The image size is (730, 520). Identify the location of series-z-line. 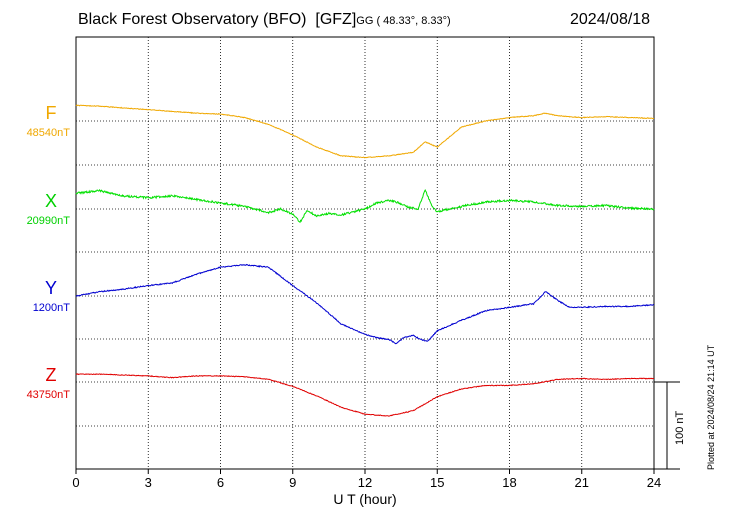
(364, 395).